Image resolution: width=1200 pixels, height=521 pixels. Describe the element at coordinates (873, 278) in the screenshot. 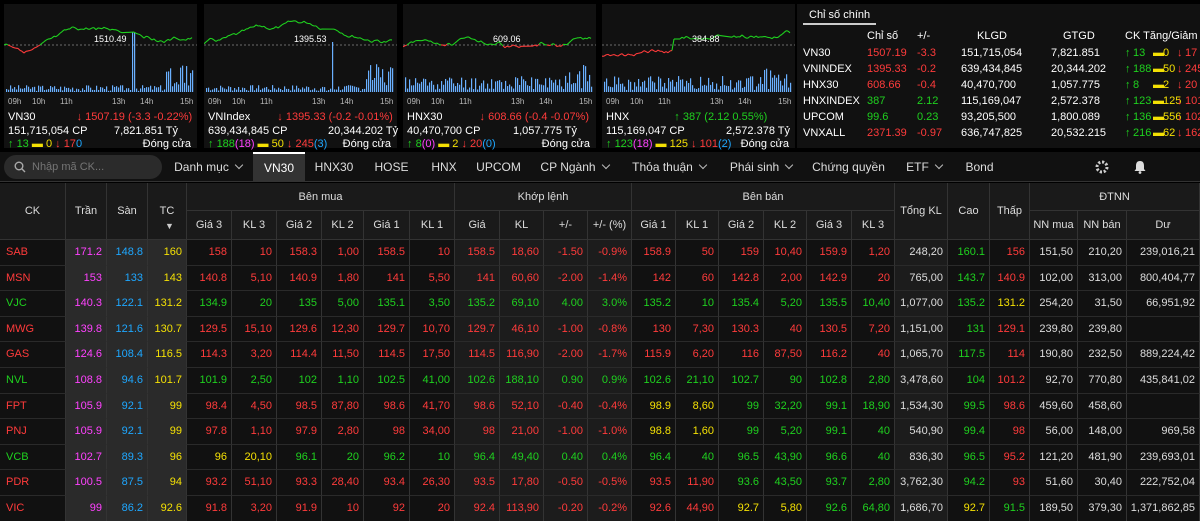

I see `price-cell: 20` at that location.